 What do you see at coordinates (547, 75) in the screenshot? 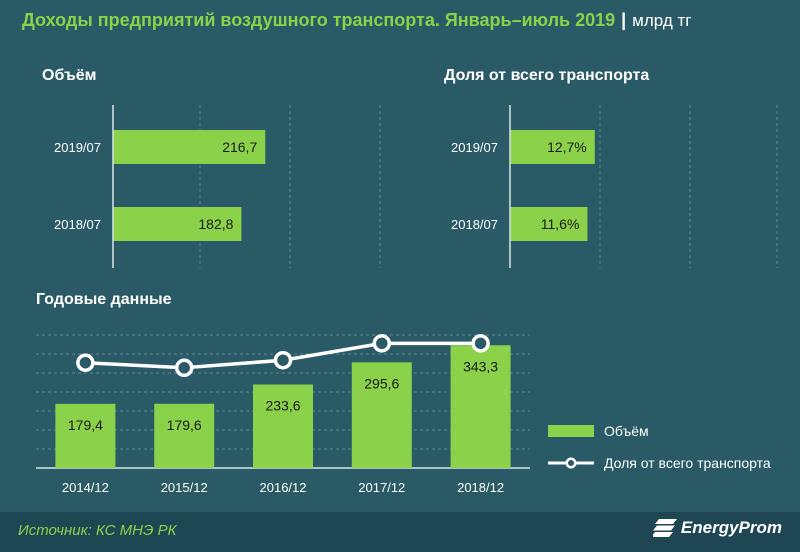
I see `section-title-share: Доля от всего транспорта` at bounding box center [547, 75].